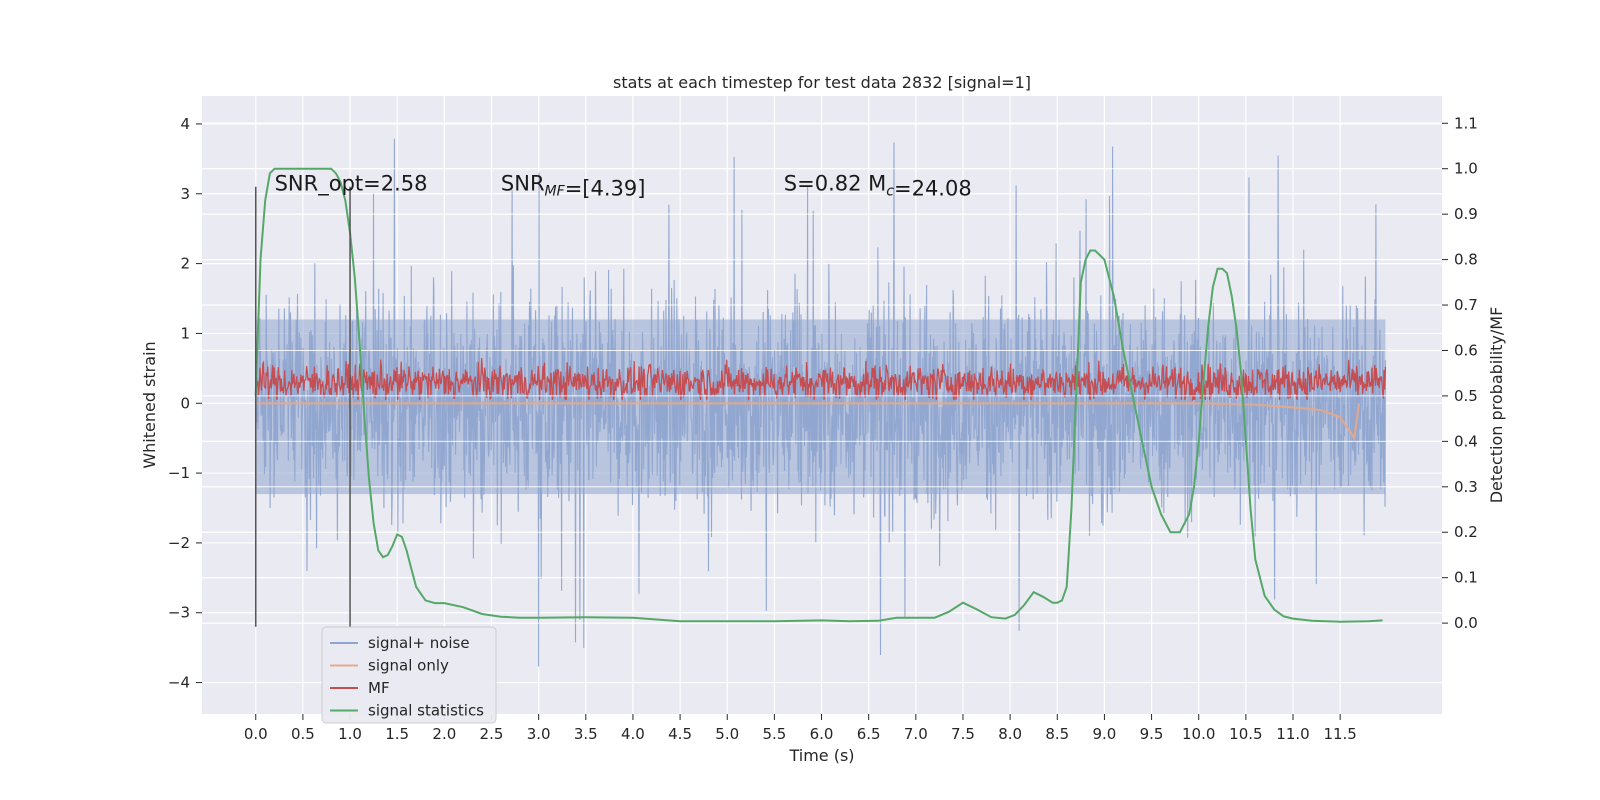 The image size is (1600, 800). I want to click on y2-tick-label: 0.7, so click(1466, 305).